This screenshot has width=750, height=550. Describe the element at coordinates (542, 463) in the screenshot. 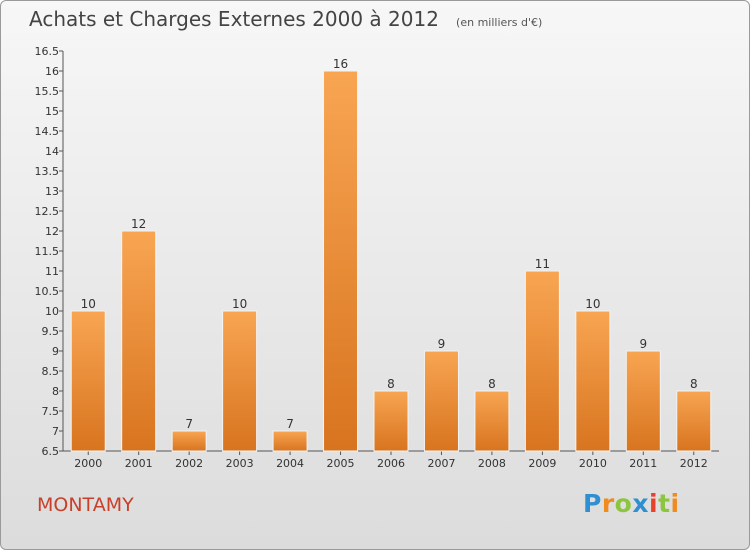

I see `x-tick-label: 2009` at that location.